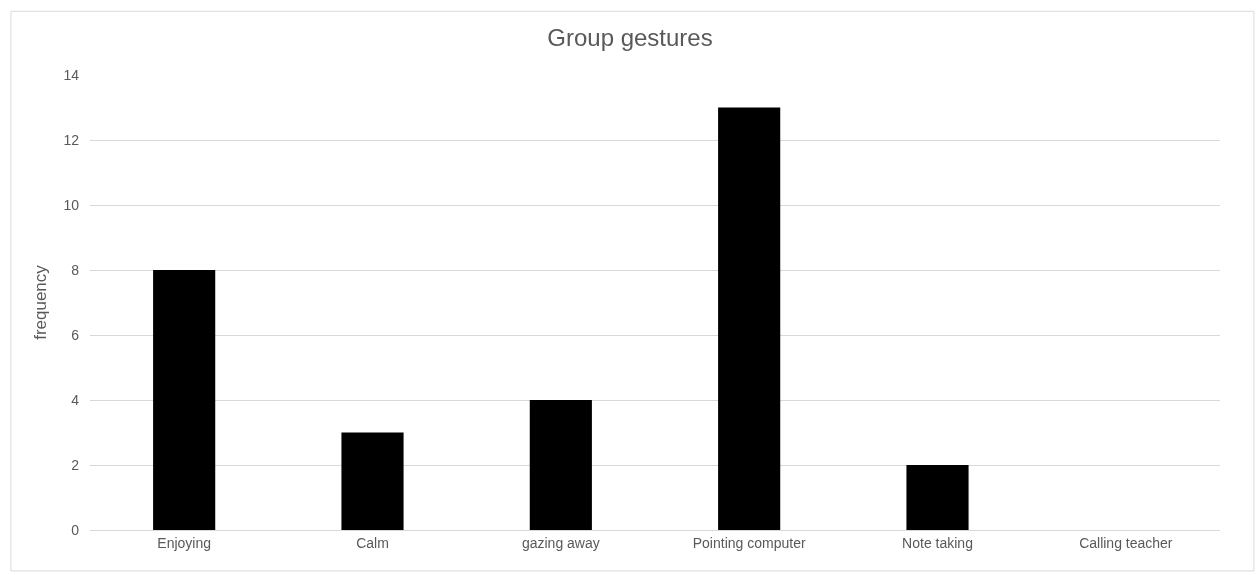 The width and height of the screenshot is (1260, 575). What do you see at coordinates (75, 529) in the screenshot?
I see `y-tick-label: 0` at bounding box center [75, 529].